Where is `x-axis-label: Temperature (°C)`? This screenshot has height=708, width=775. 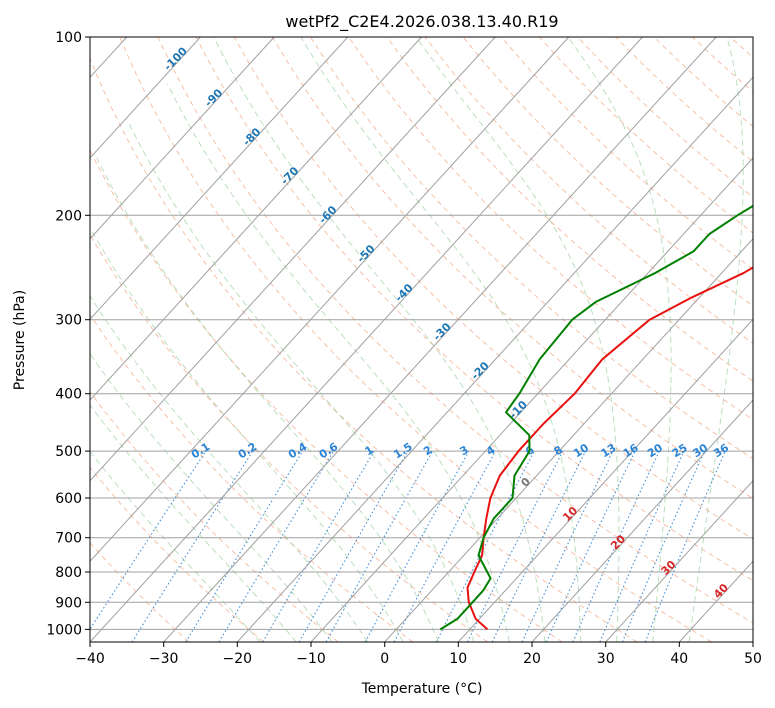
x-axis-label: Temperature (°C) is located at coordinates (422, 689).